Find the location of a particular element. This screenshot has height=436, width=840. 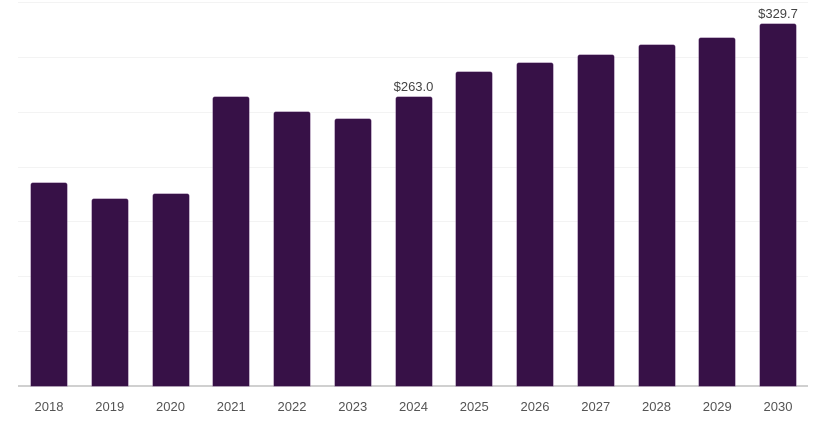

x-tick-label: 2021 is located at coordinates (231, 406).